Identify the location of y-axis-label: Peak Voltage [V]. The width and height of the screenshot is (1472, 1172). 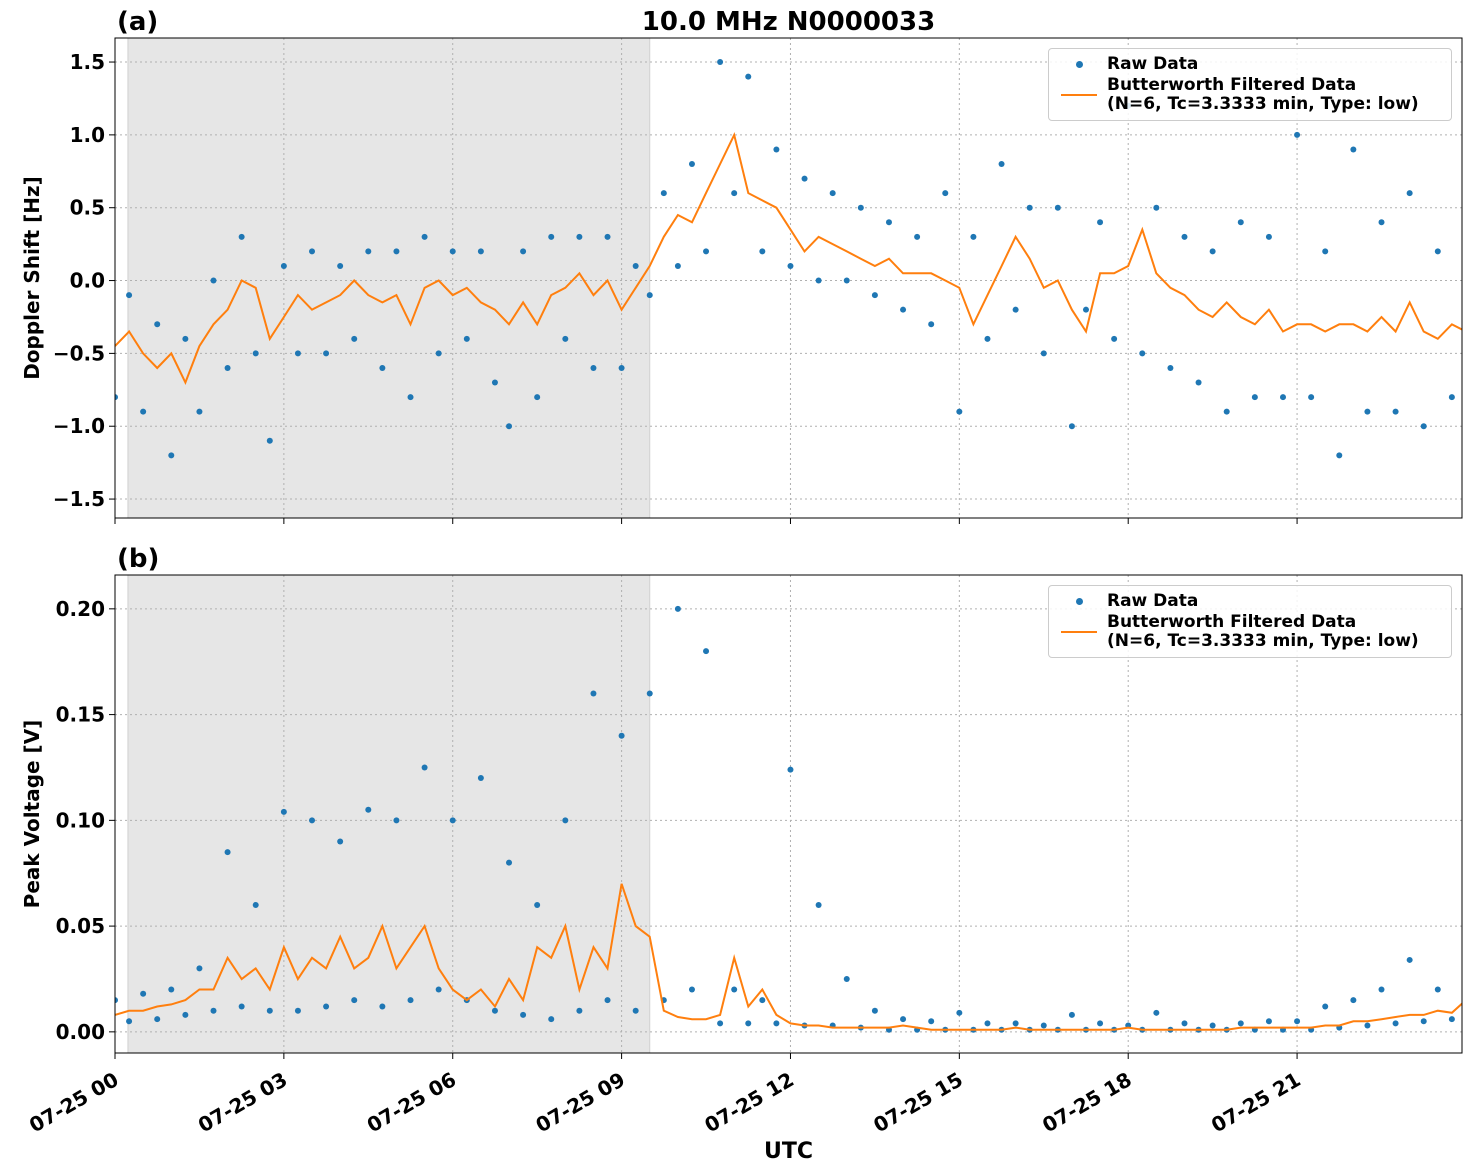
(32, 814).